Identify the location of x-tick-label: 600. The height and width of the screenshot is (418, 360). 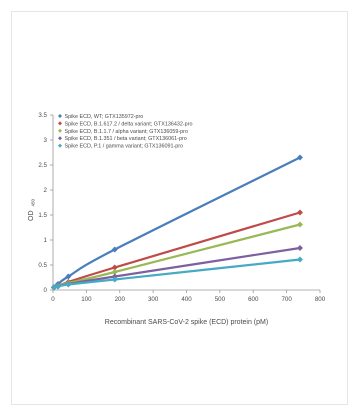
(253, 299).